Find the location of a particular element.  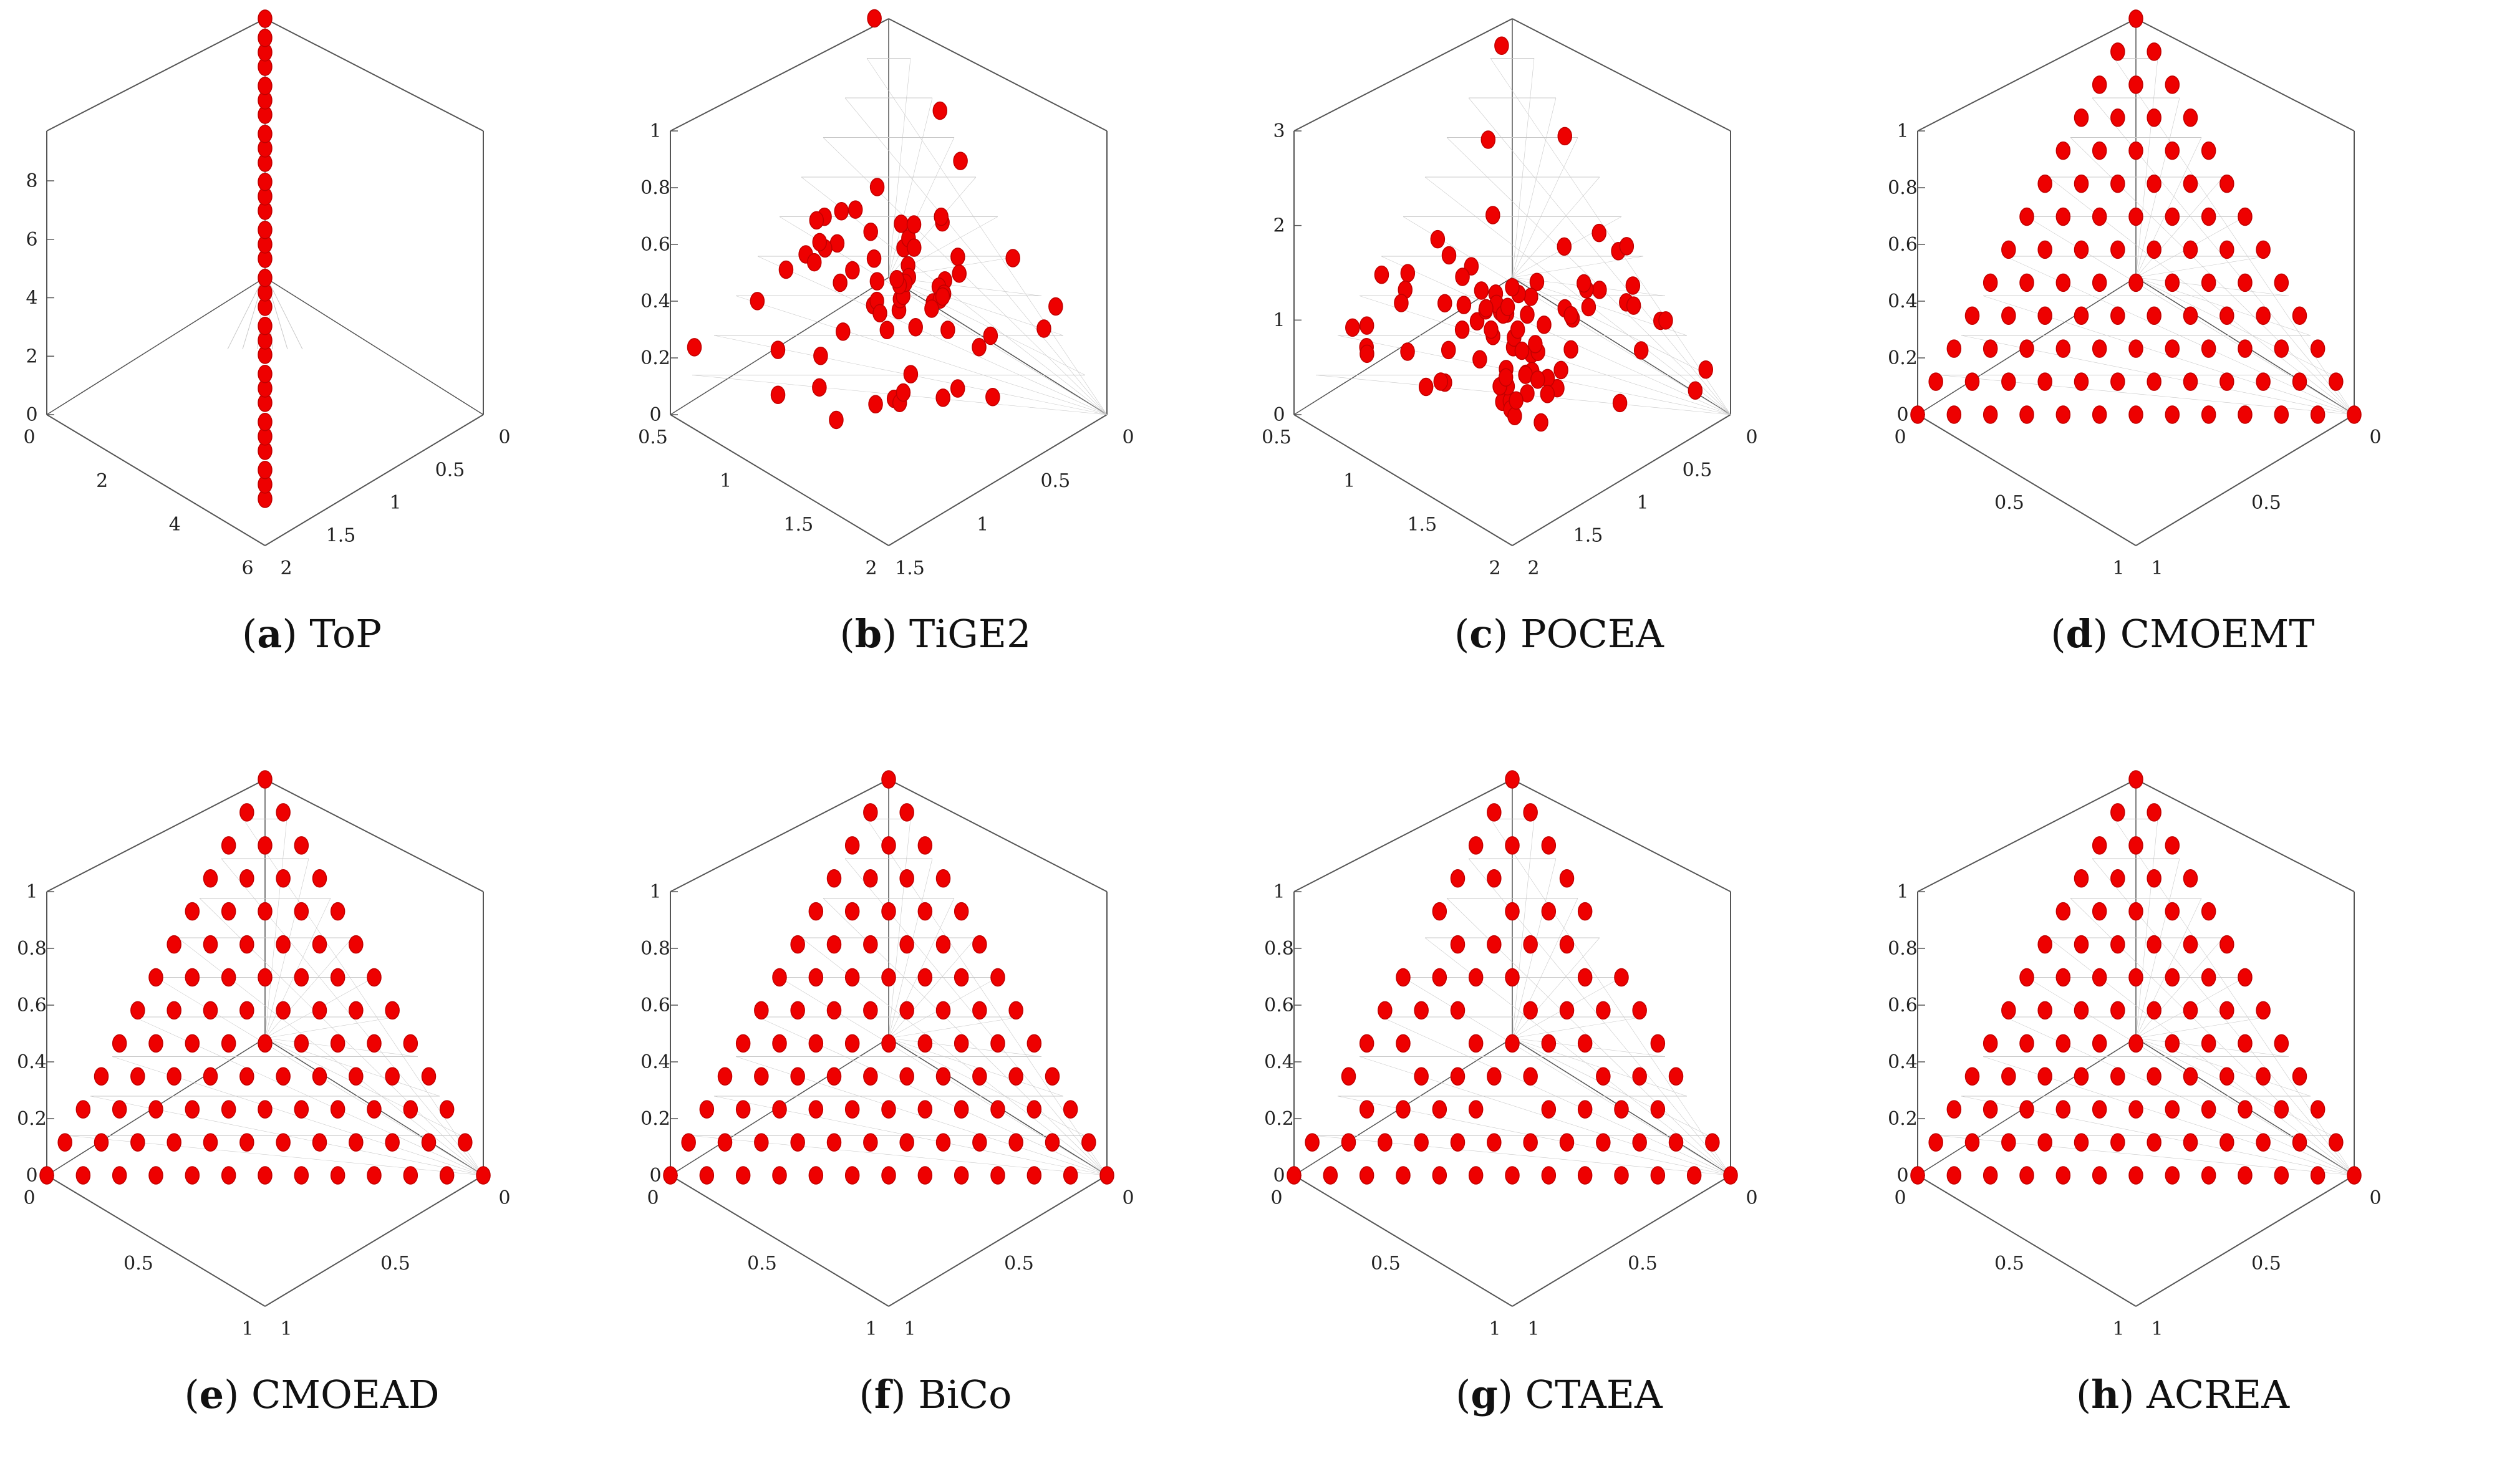

y-tick-label: 0 is located at coordinates (2375, 1198).